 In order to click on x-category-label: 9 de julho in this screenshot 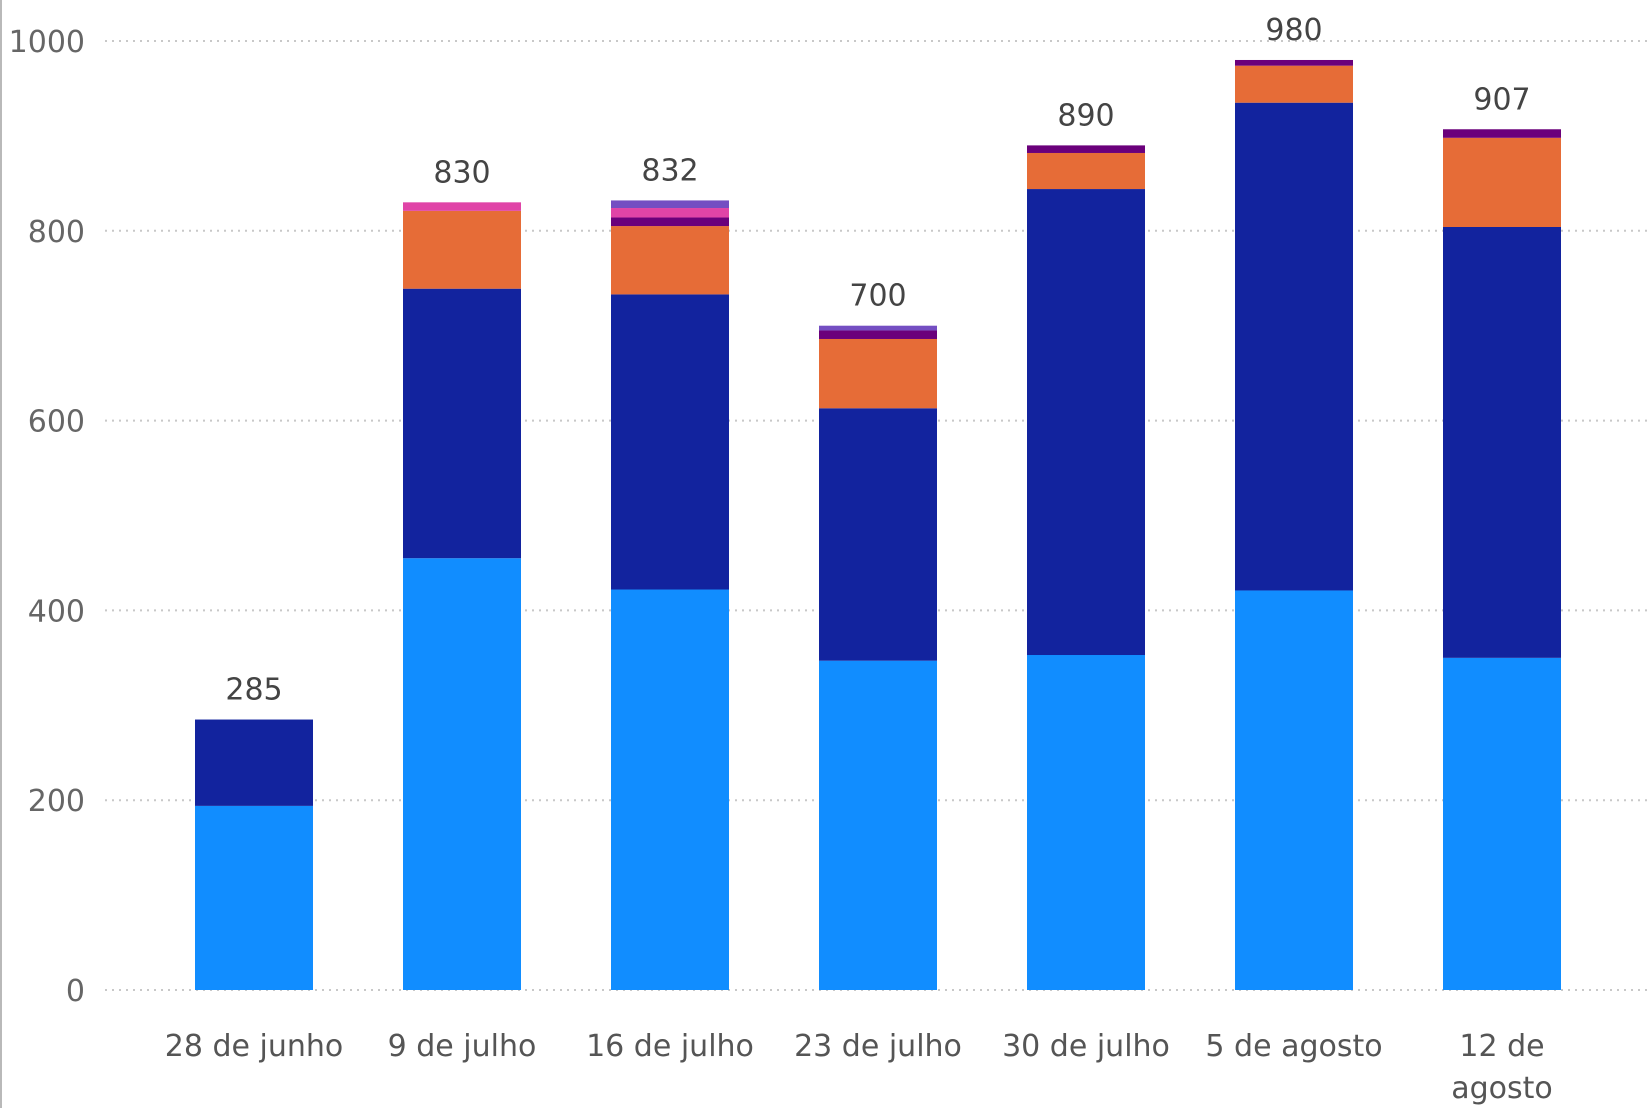, I will do `click(462, 1046)`.